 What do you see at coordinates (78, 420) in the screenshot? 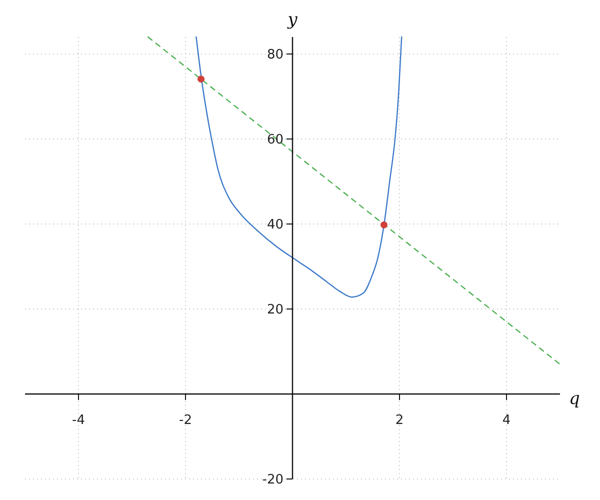
I see `x-tick-label: -4` at bounding box center [78, 420].